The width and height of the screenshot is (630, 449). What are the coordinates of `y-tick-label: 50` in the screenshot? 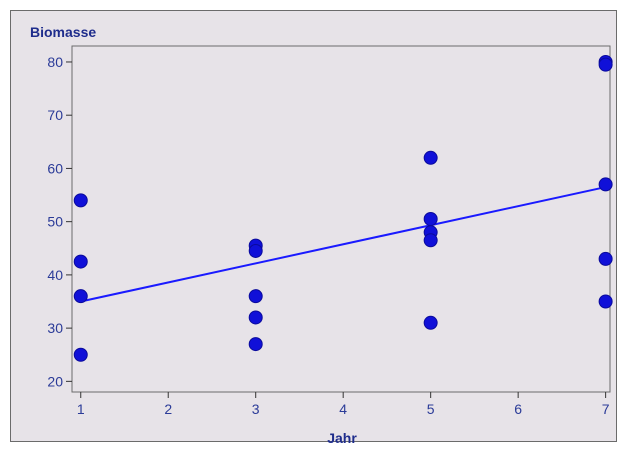 It's located at (55, 222).